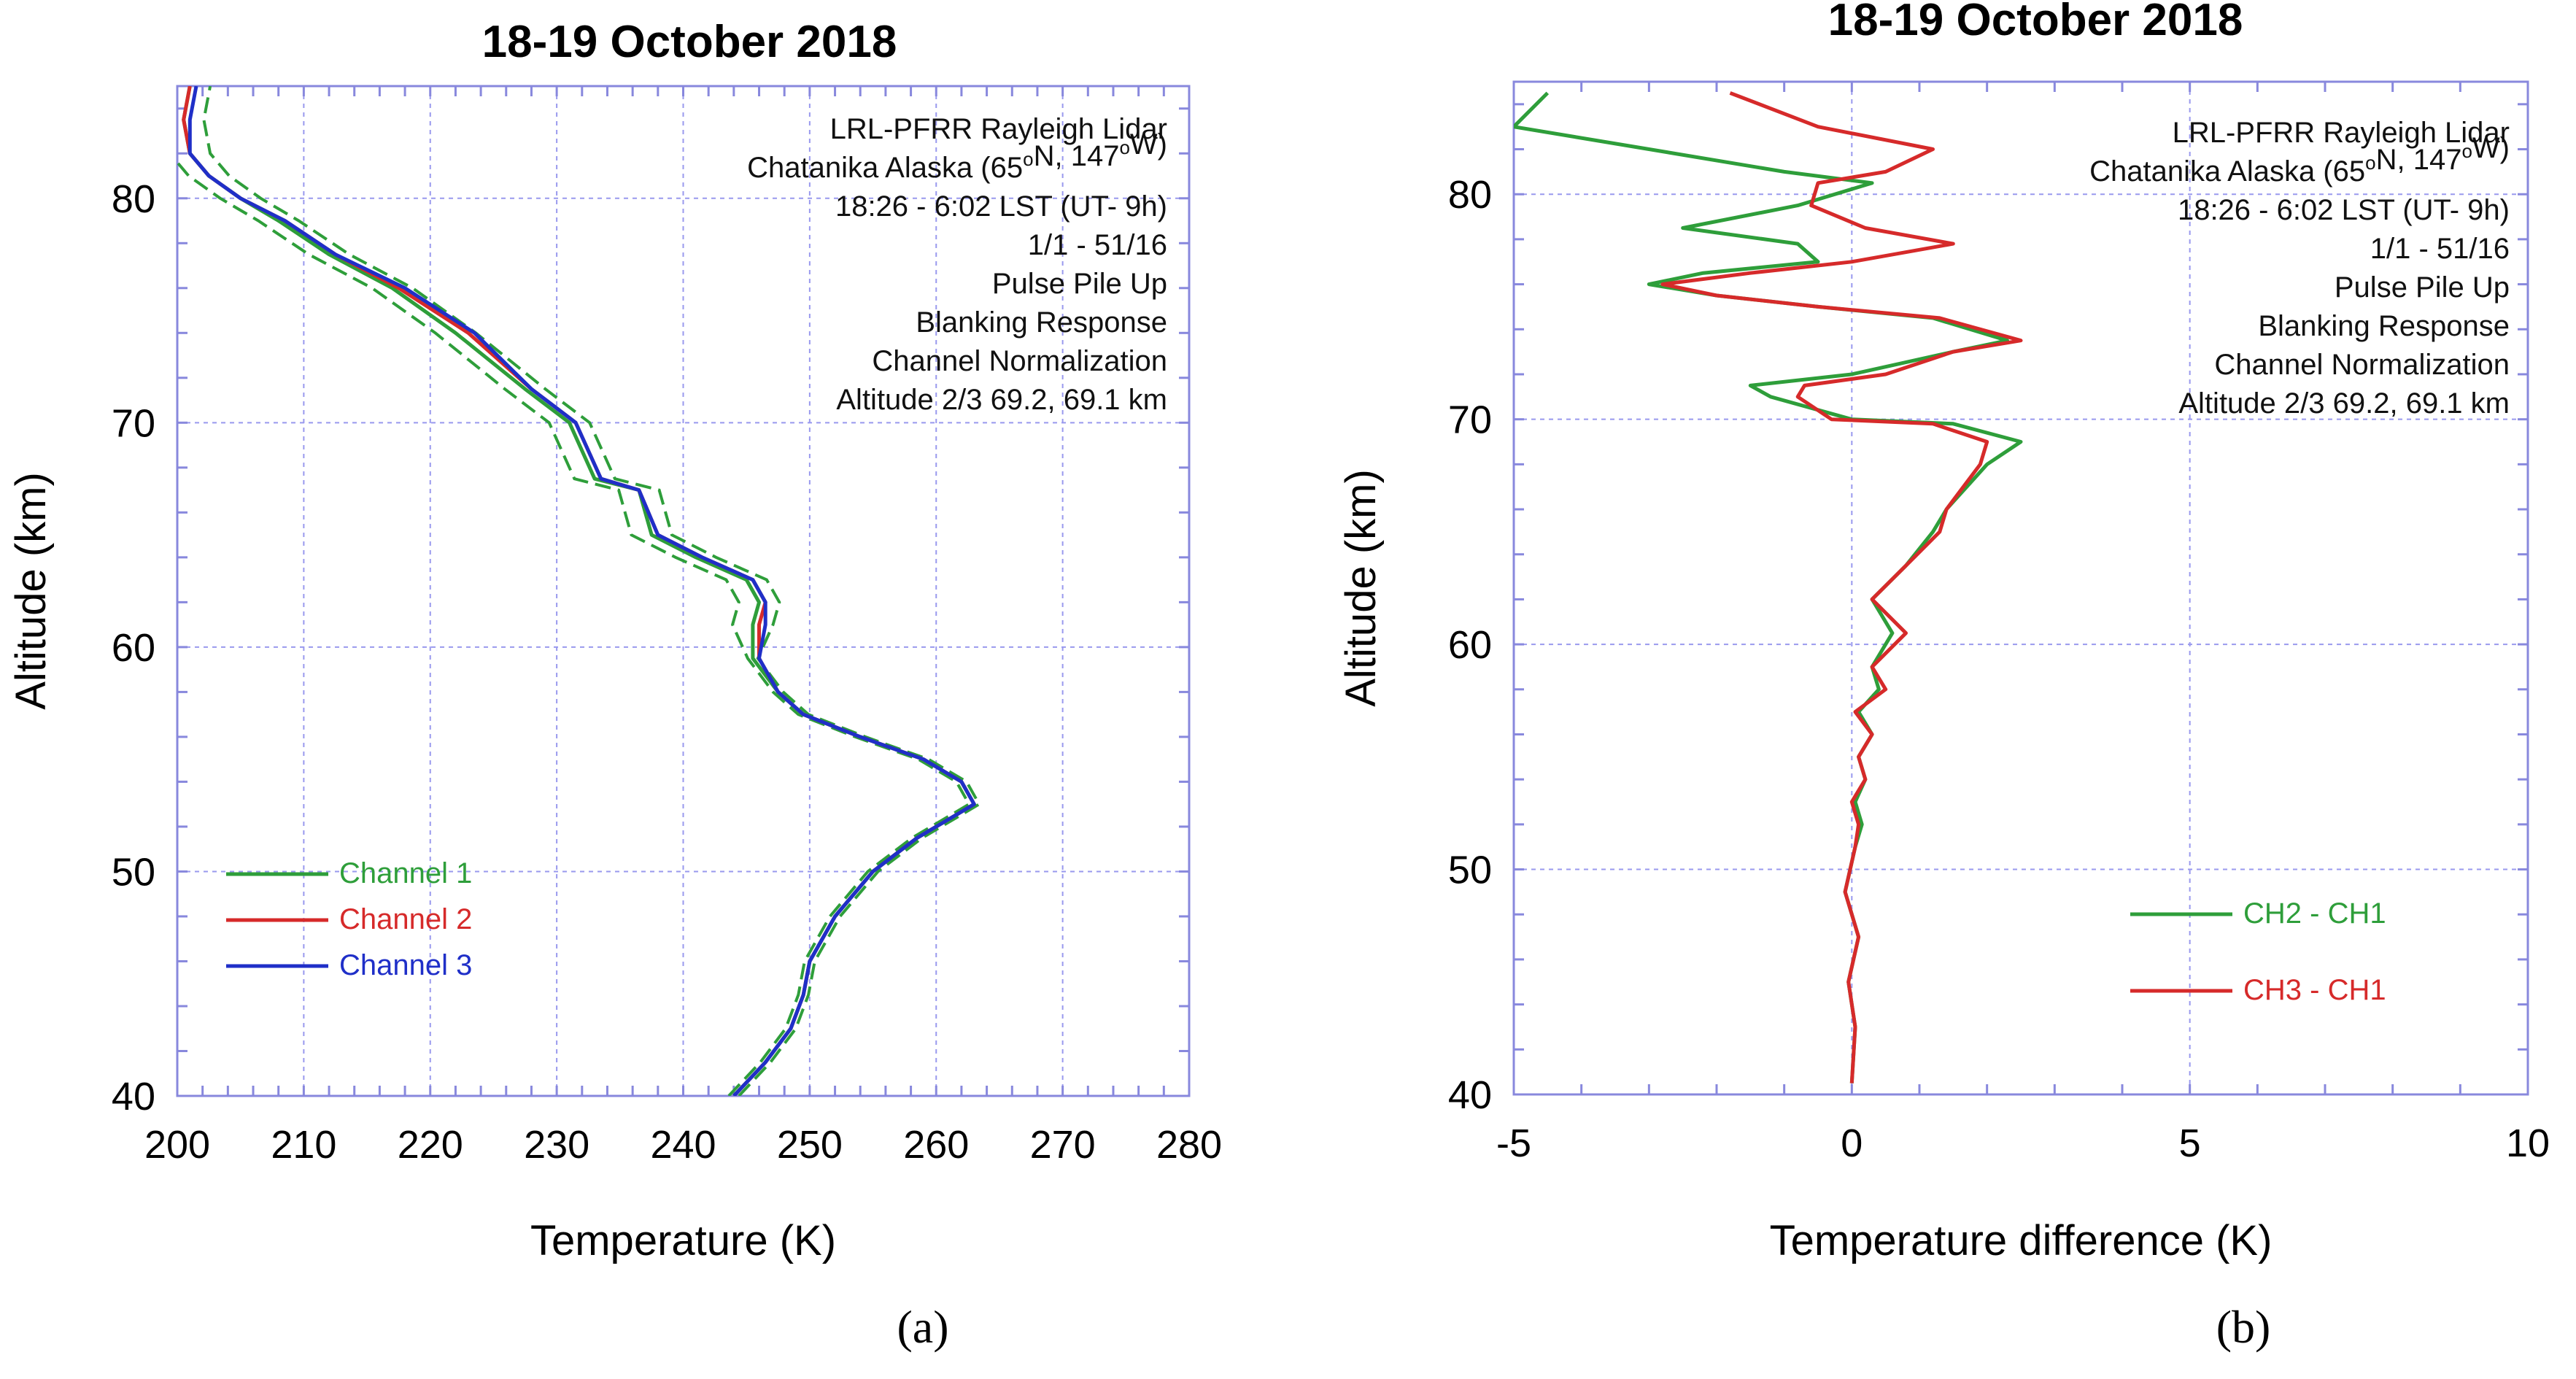 The image size is (2576, 1379). I want to click on legend-label: Channel 2, so click(405, 919).